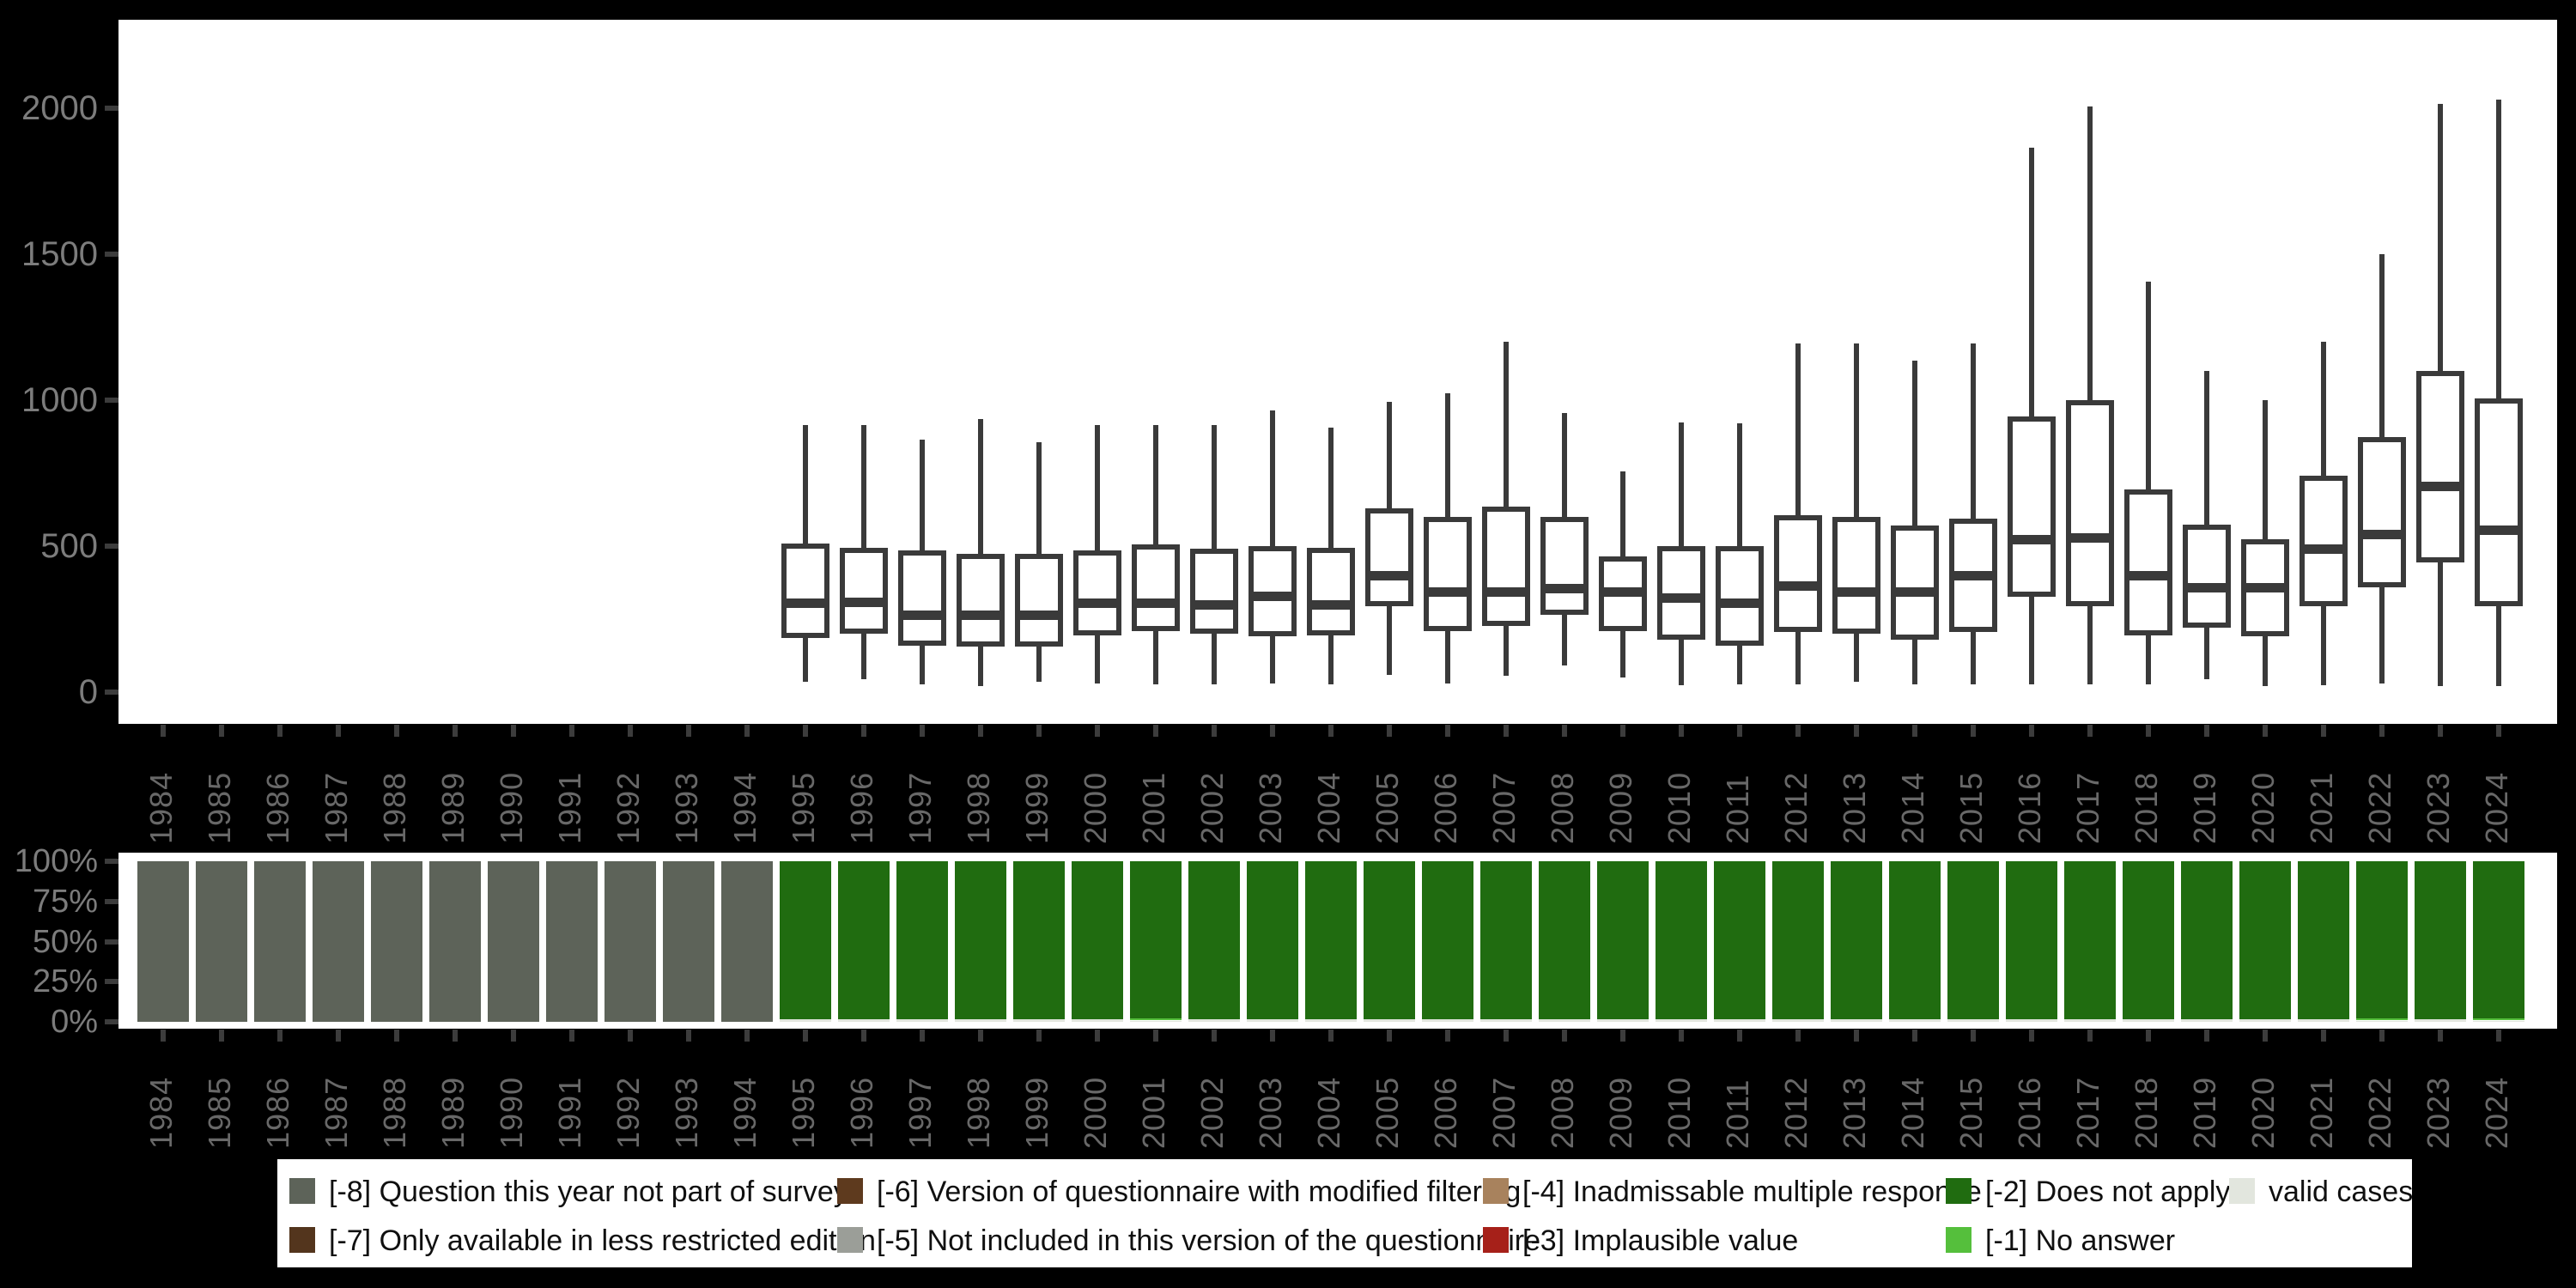  What do you see at coordinates (1212, 808) in the screenshot?
I see `x-axis-year-label: 2002` at bounding box center [1212, 808].